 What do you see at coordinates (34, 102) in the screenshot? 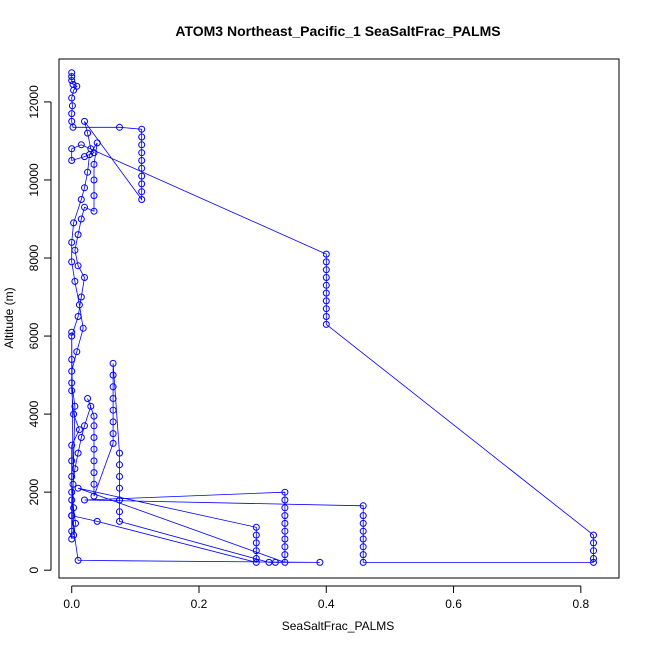
I see `y-tick-label: 12000` at bounding box center [34, 102].